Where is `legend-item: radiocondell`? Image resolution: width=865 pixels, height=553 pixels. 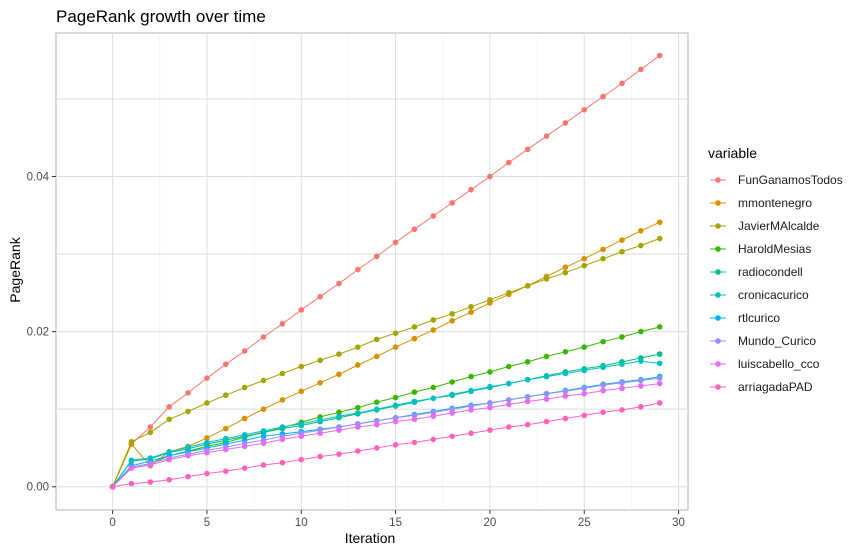 legend-item: radiocondell is located at coordinates (756, 272).